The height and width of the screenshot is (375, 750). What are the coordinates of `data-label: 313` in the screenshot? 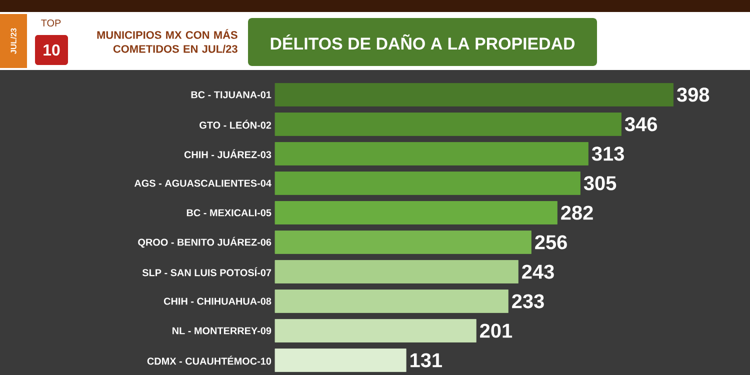 It's located at (608, 153).